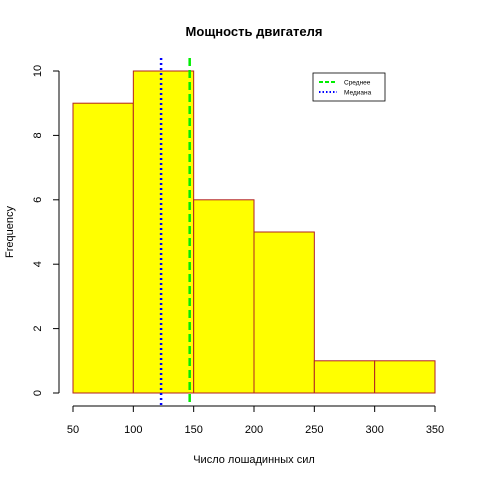  I want to click on x-tick-label: 250, so click(314, 430).